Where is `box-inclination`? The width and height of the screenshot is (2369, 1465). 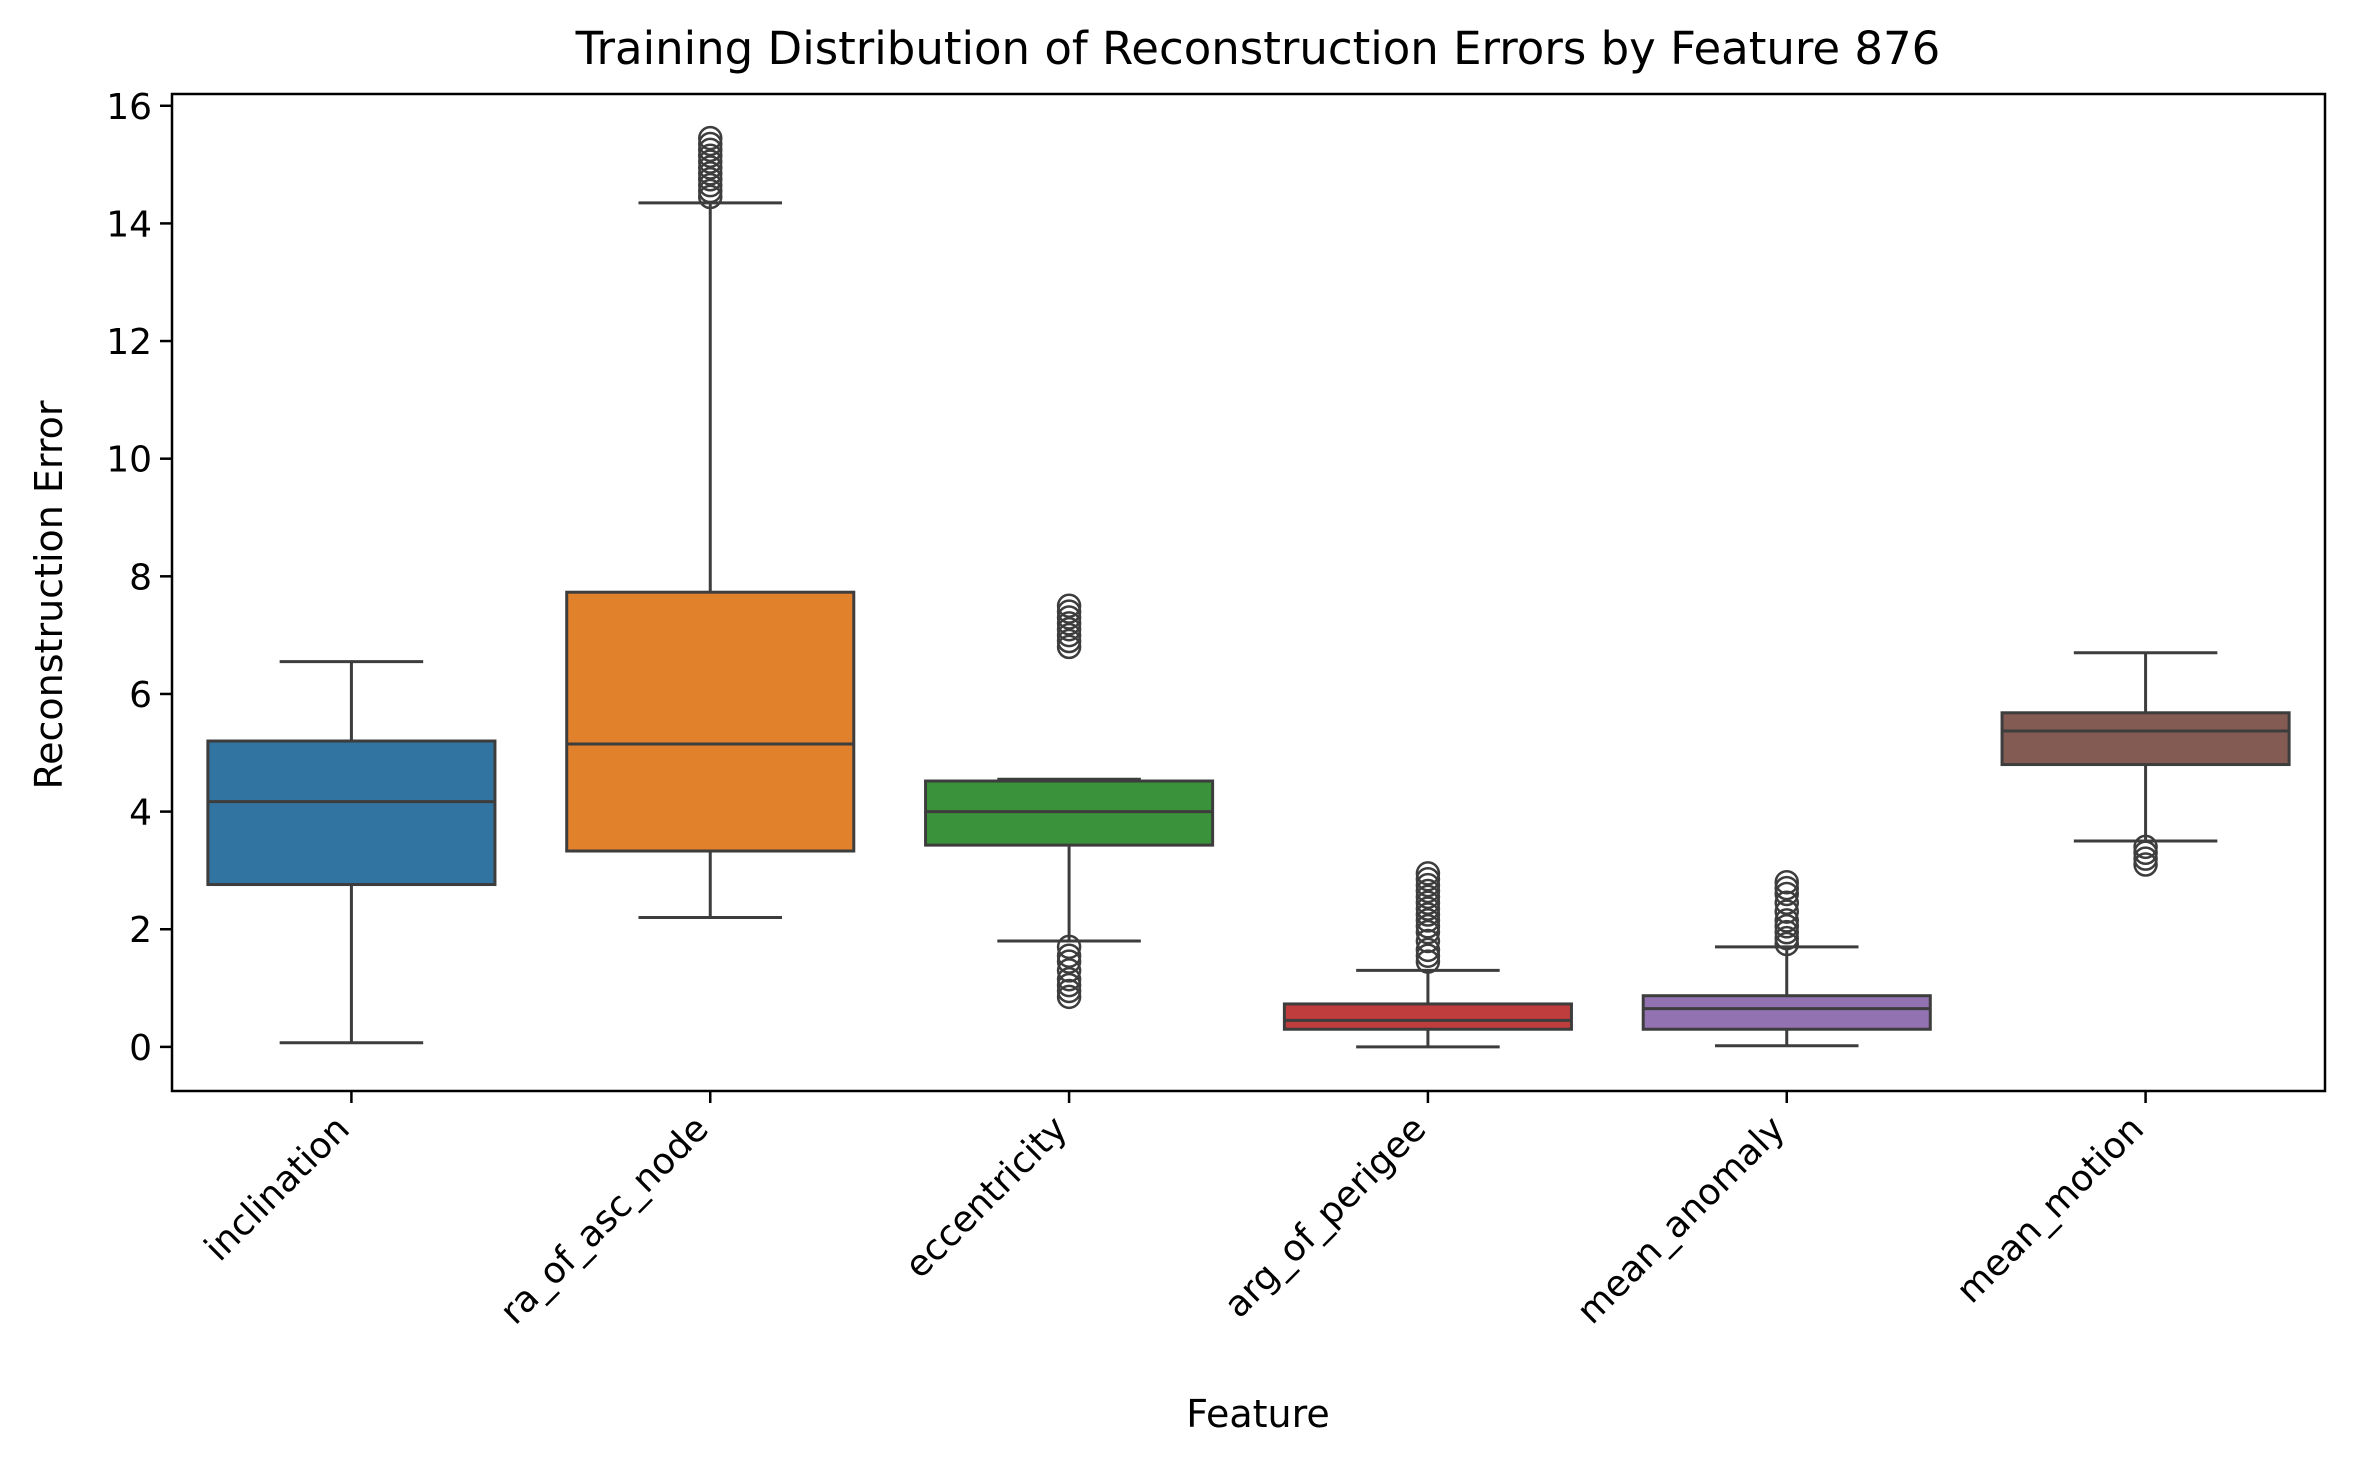
box-inclination is located at coordinates (351, 813).